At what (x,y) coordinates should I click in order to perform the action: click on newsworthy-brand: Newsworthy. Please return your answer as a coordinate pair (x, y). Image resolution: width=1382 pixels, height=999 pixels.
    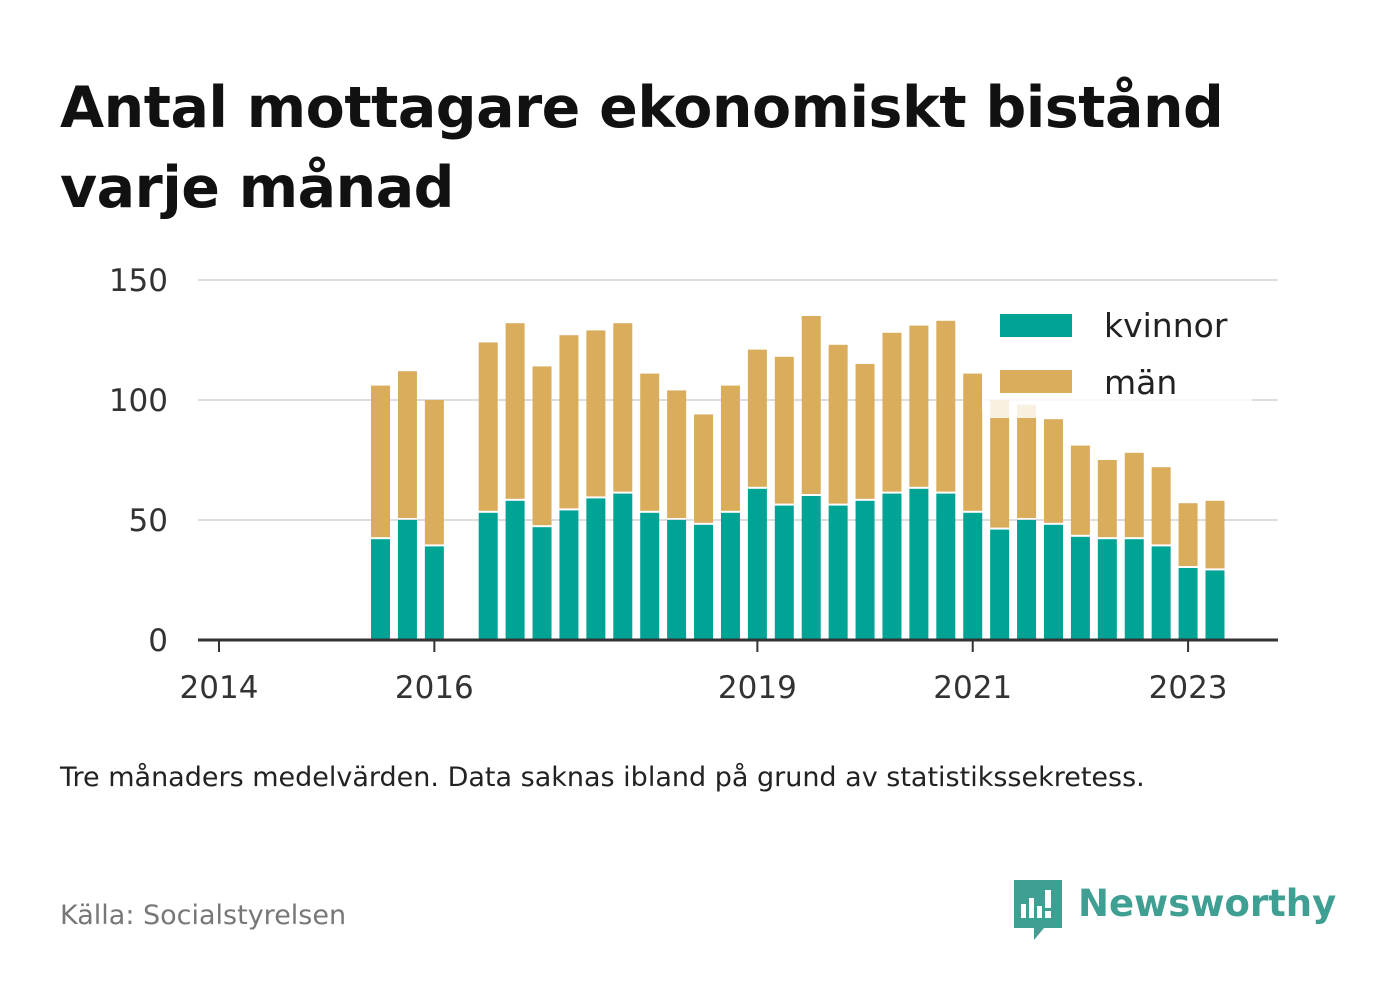
    Looking at the image, I should click on (1174, 910).